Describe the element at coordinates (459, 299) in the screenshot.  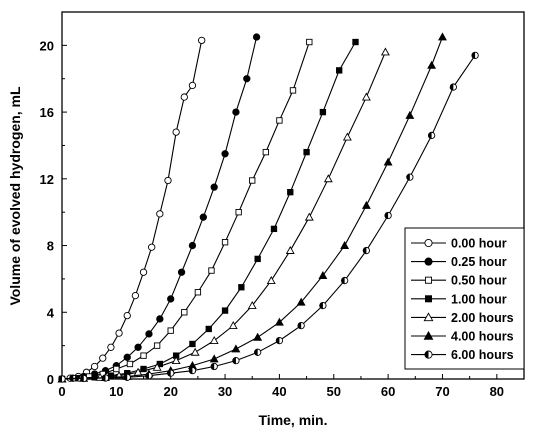
I see `legend-entry: 1.00 hour` at that location.